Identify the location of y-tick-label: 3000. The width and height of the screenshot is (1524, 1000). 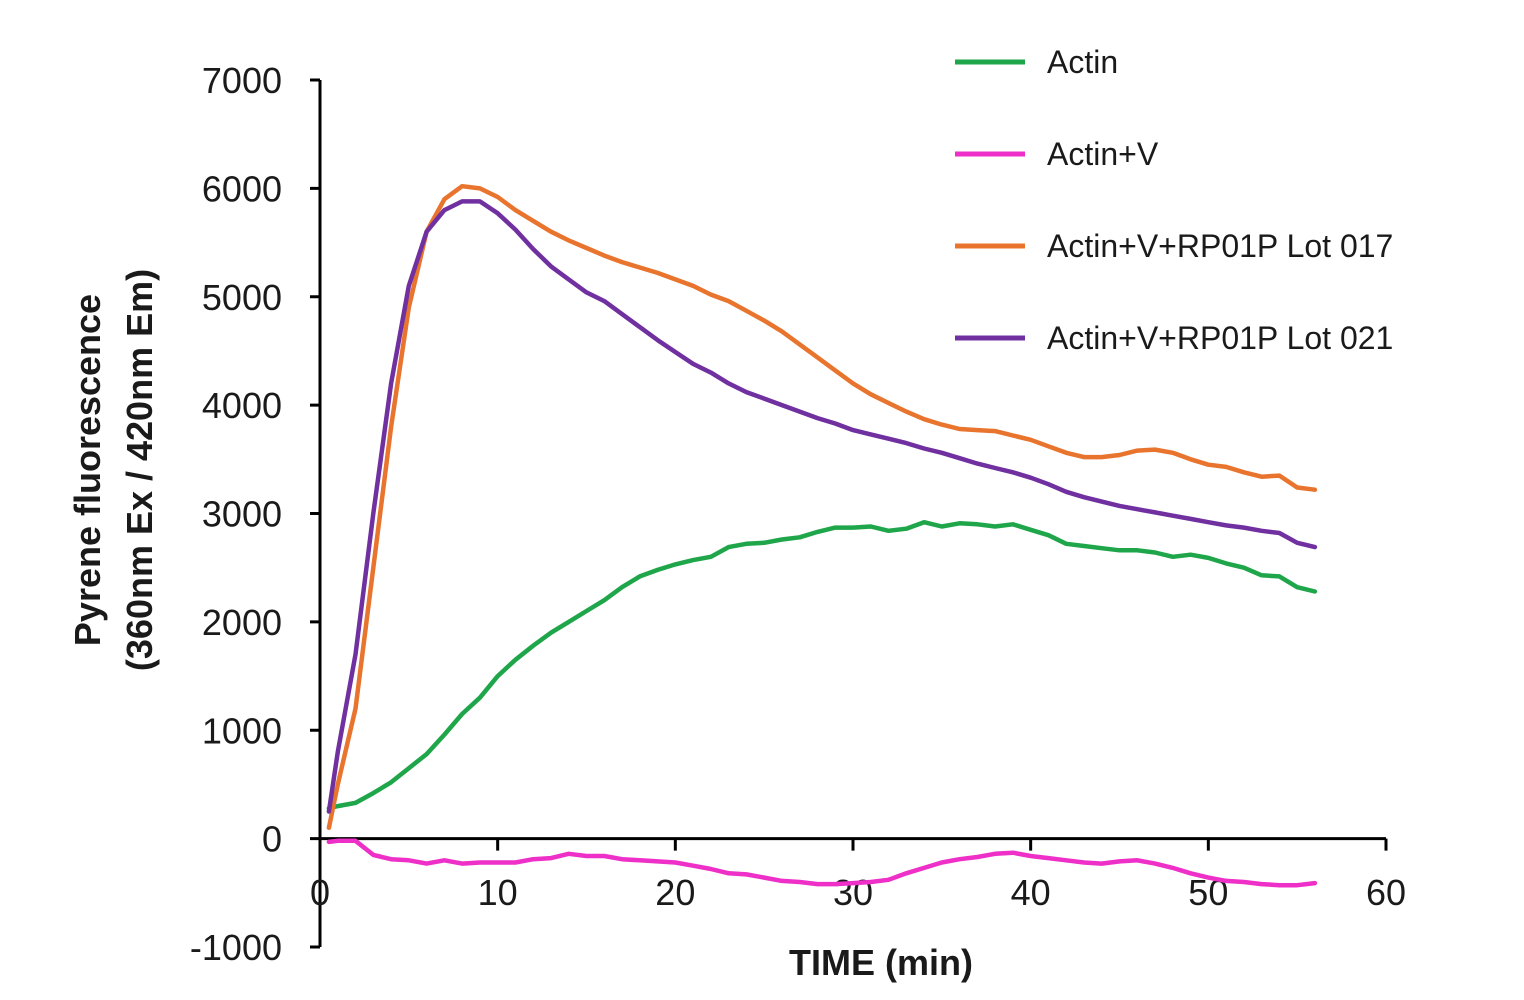
(242, 514).